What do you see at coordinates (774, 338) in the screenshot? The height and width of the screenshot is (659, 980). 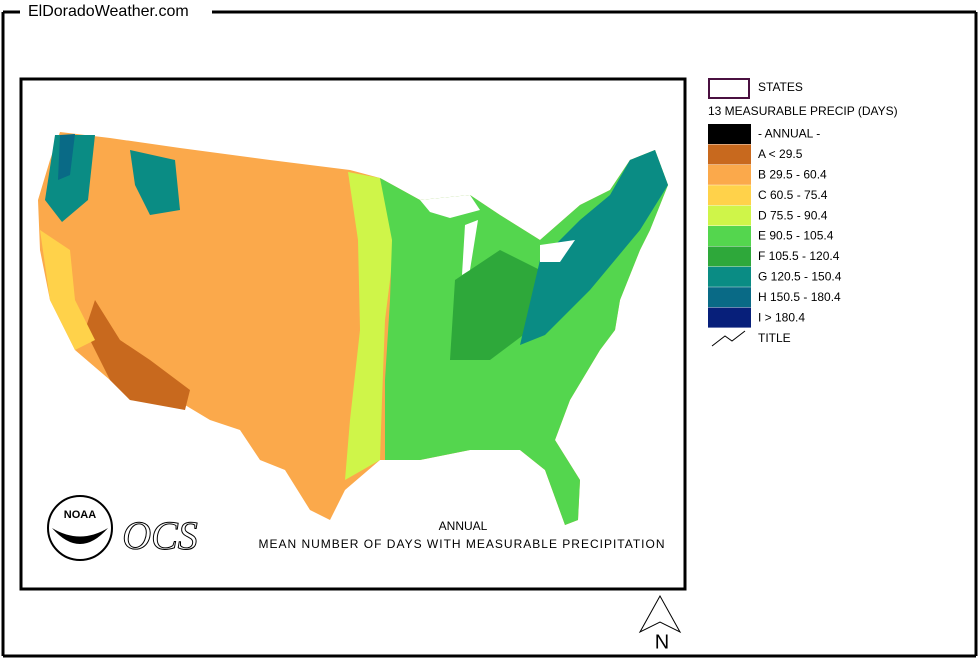 I see `legend-title: TITLE` at bounding box center [774, 338].